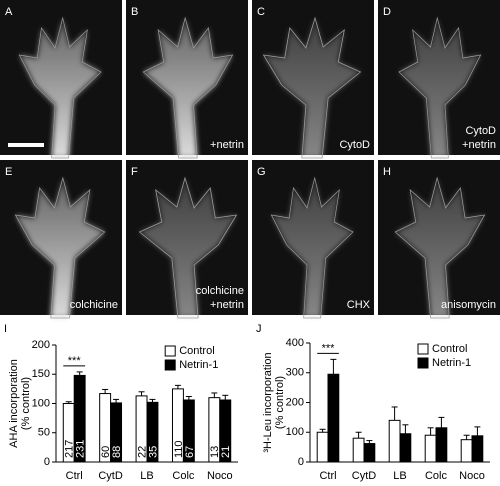 The height and width of the screenshot is (486, 500). Describe the element at coordinates (14, 403) in the screenshot. I see `y-axis-label: AHA incorporation` at that location.